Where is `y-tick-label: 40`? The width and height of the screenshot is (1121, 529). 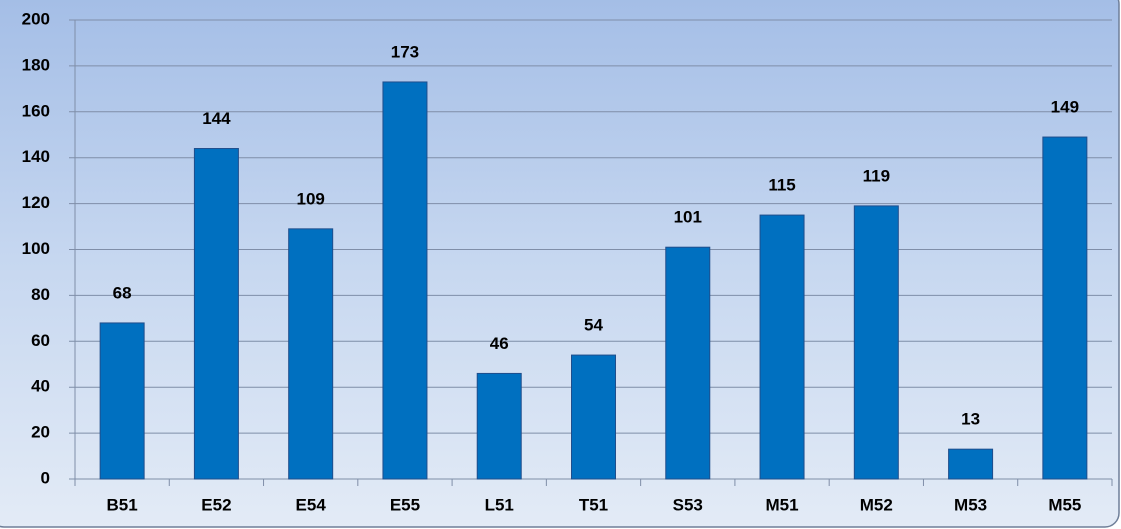
y-tick-label: 40 is located at coordinates (40, 386).